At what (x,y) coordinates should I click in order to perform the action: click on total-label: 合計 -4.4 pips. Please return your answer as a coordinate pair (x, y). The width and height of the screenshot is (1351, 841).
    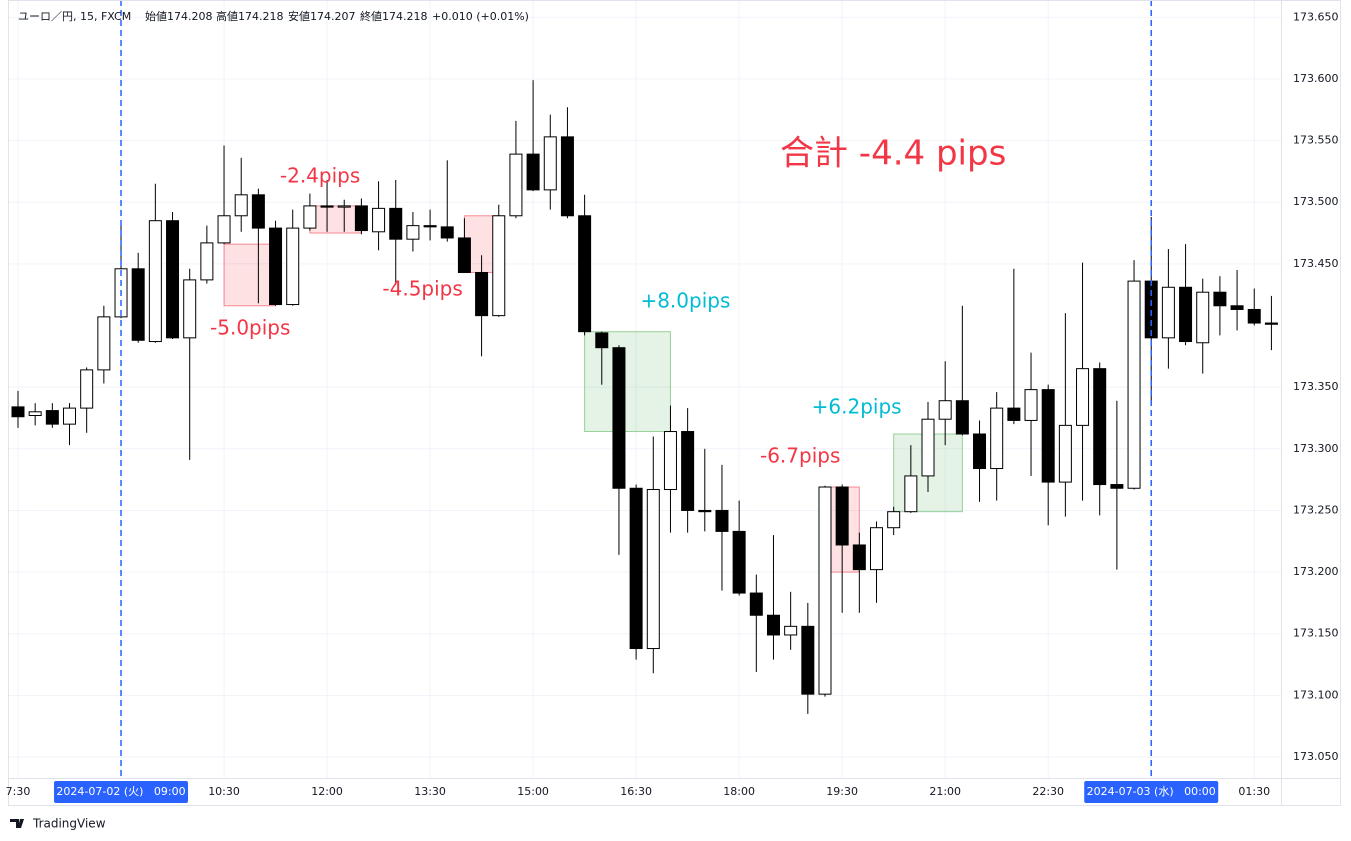
    Looking at the image, I should click on (893, 154).